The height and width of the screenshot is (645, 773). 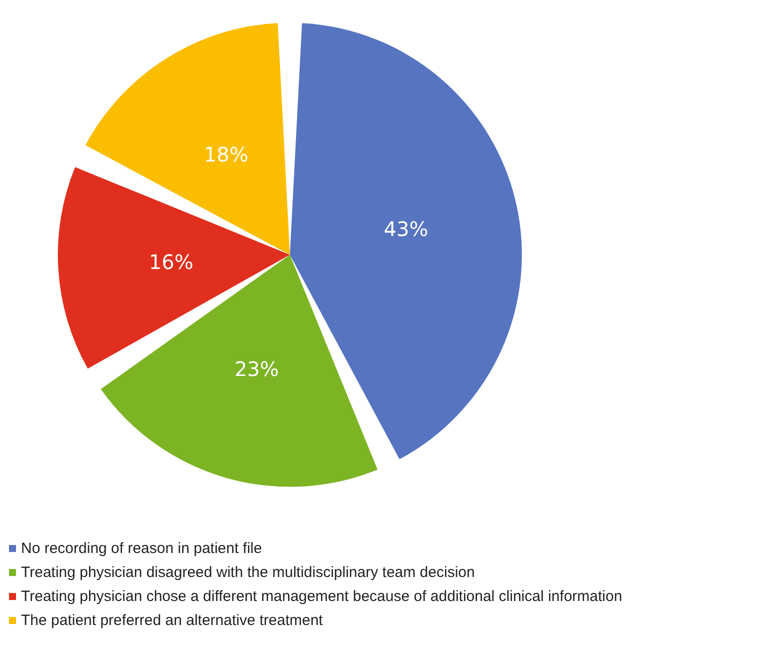 What do you see at coordinates (172, 620) in the screenshot?
I see `legend-label: The patient preferred an alternative treatment` at bounding box center [172, 620].